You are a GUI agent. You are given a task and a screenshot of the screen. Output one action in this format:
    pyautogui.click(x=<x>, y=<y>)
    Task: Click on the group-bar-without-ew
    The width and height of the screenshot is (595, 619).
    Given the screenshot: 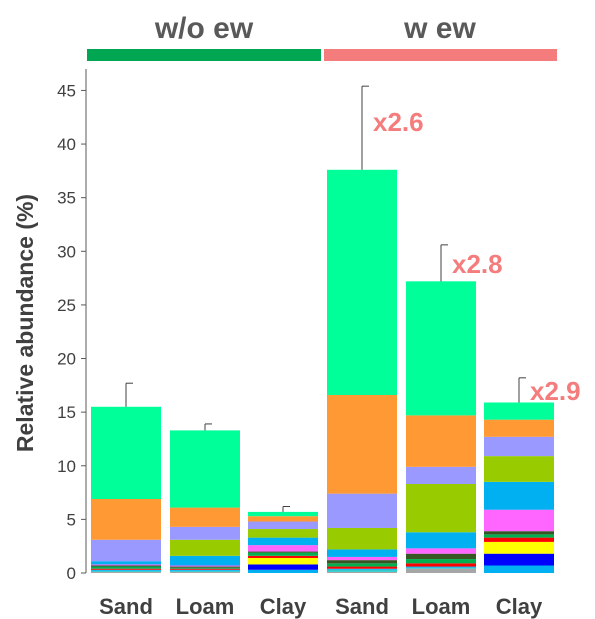 What is the action you would take?
    pyautogui.click(x=204, y=55)
    